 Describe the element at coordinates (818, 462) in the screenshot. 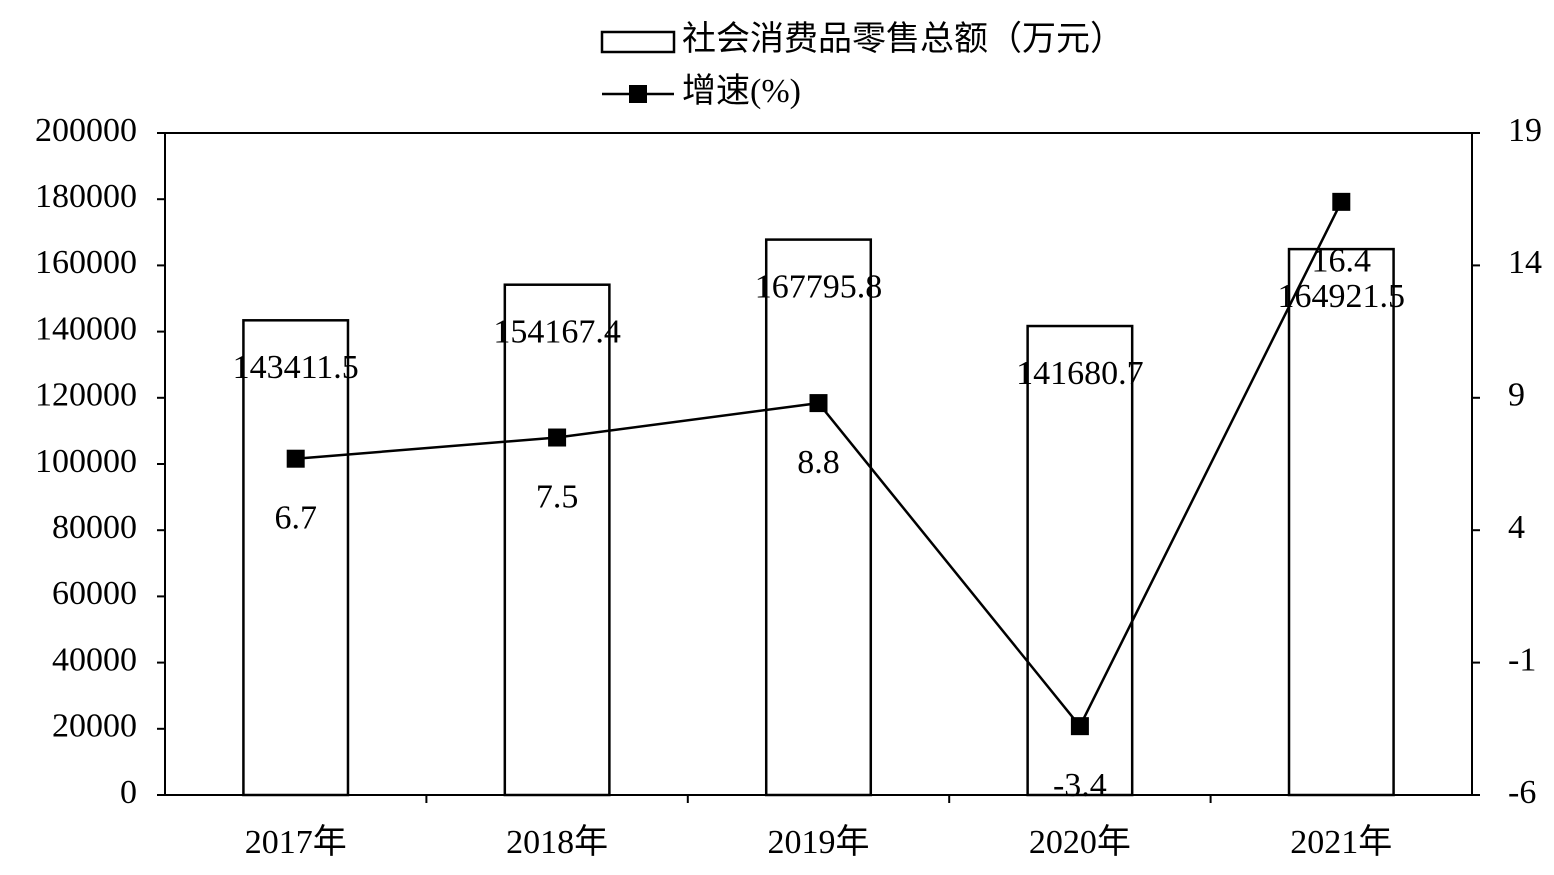

I see `line-value-label: 8.8` at that location.